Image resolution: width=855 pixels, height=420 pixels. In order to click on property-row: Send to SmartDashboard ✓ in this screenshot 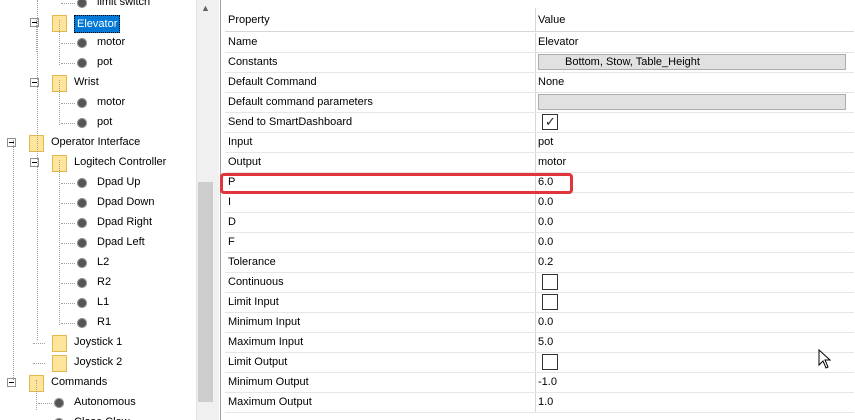, I will do `click(539, 123)`.